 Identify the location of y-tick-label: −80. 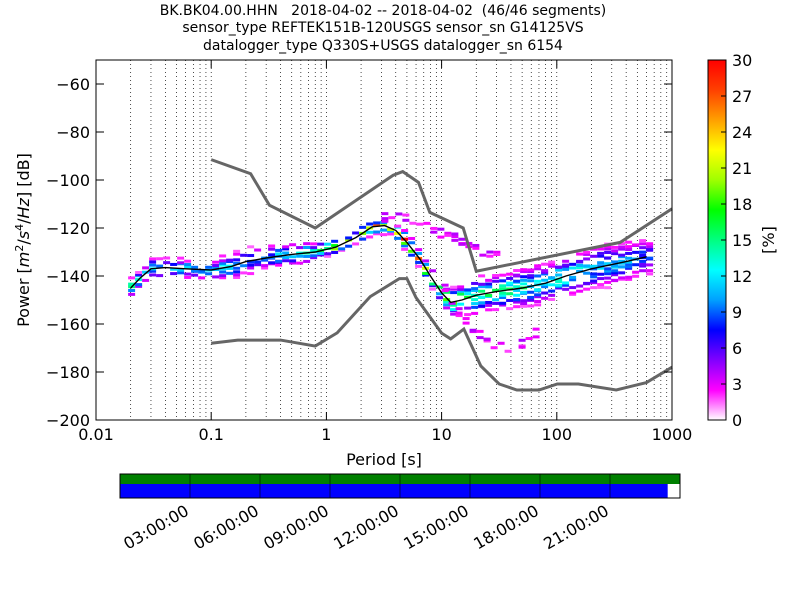
(73, 132).